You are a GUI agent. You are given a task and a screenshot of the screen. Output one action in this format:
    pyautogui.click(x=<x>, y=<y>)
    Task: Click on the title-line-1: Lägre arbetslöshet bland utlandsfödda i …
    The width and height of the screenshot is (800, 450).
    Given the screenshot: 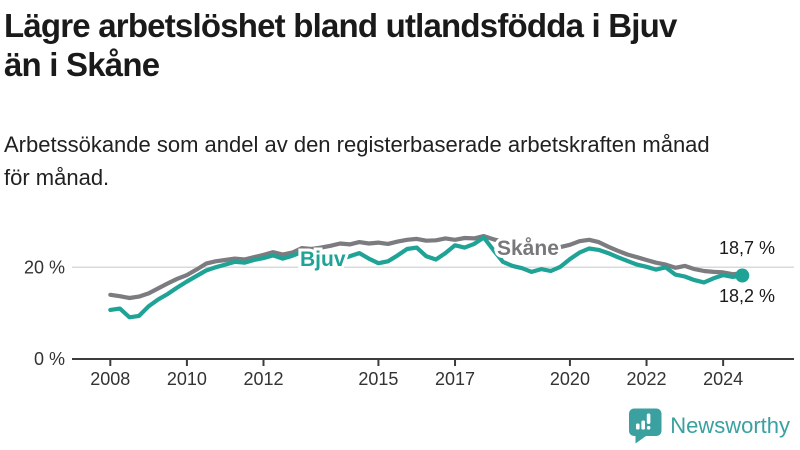 What is the action you would take?
    pyautogui.click(x=340, y=25)
    